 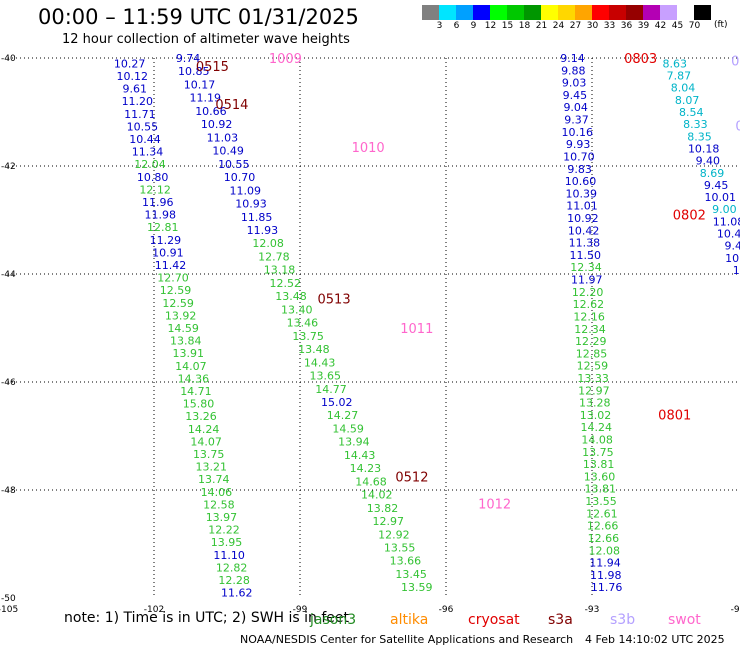 What do you see at coordinates (168, 252) in the screenshot?
I see `wave-height-point: 10.91` at bounding box center [168, 252].